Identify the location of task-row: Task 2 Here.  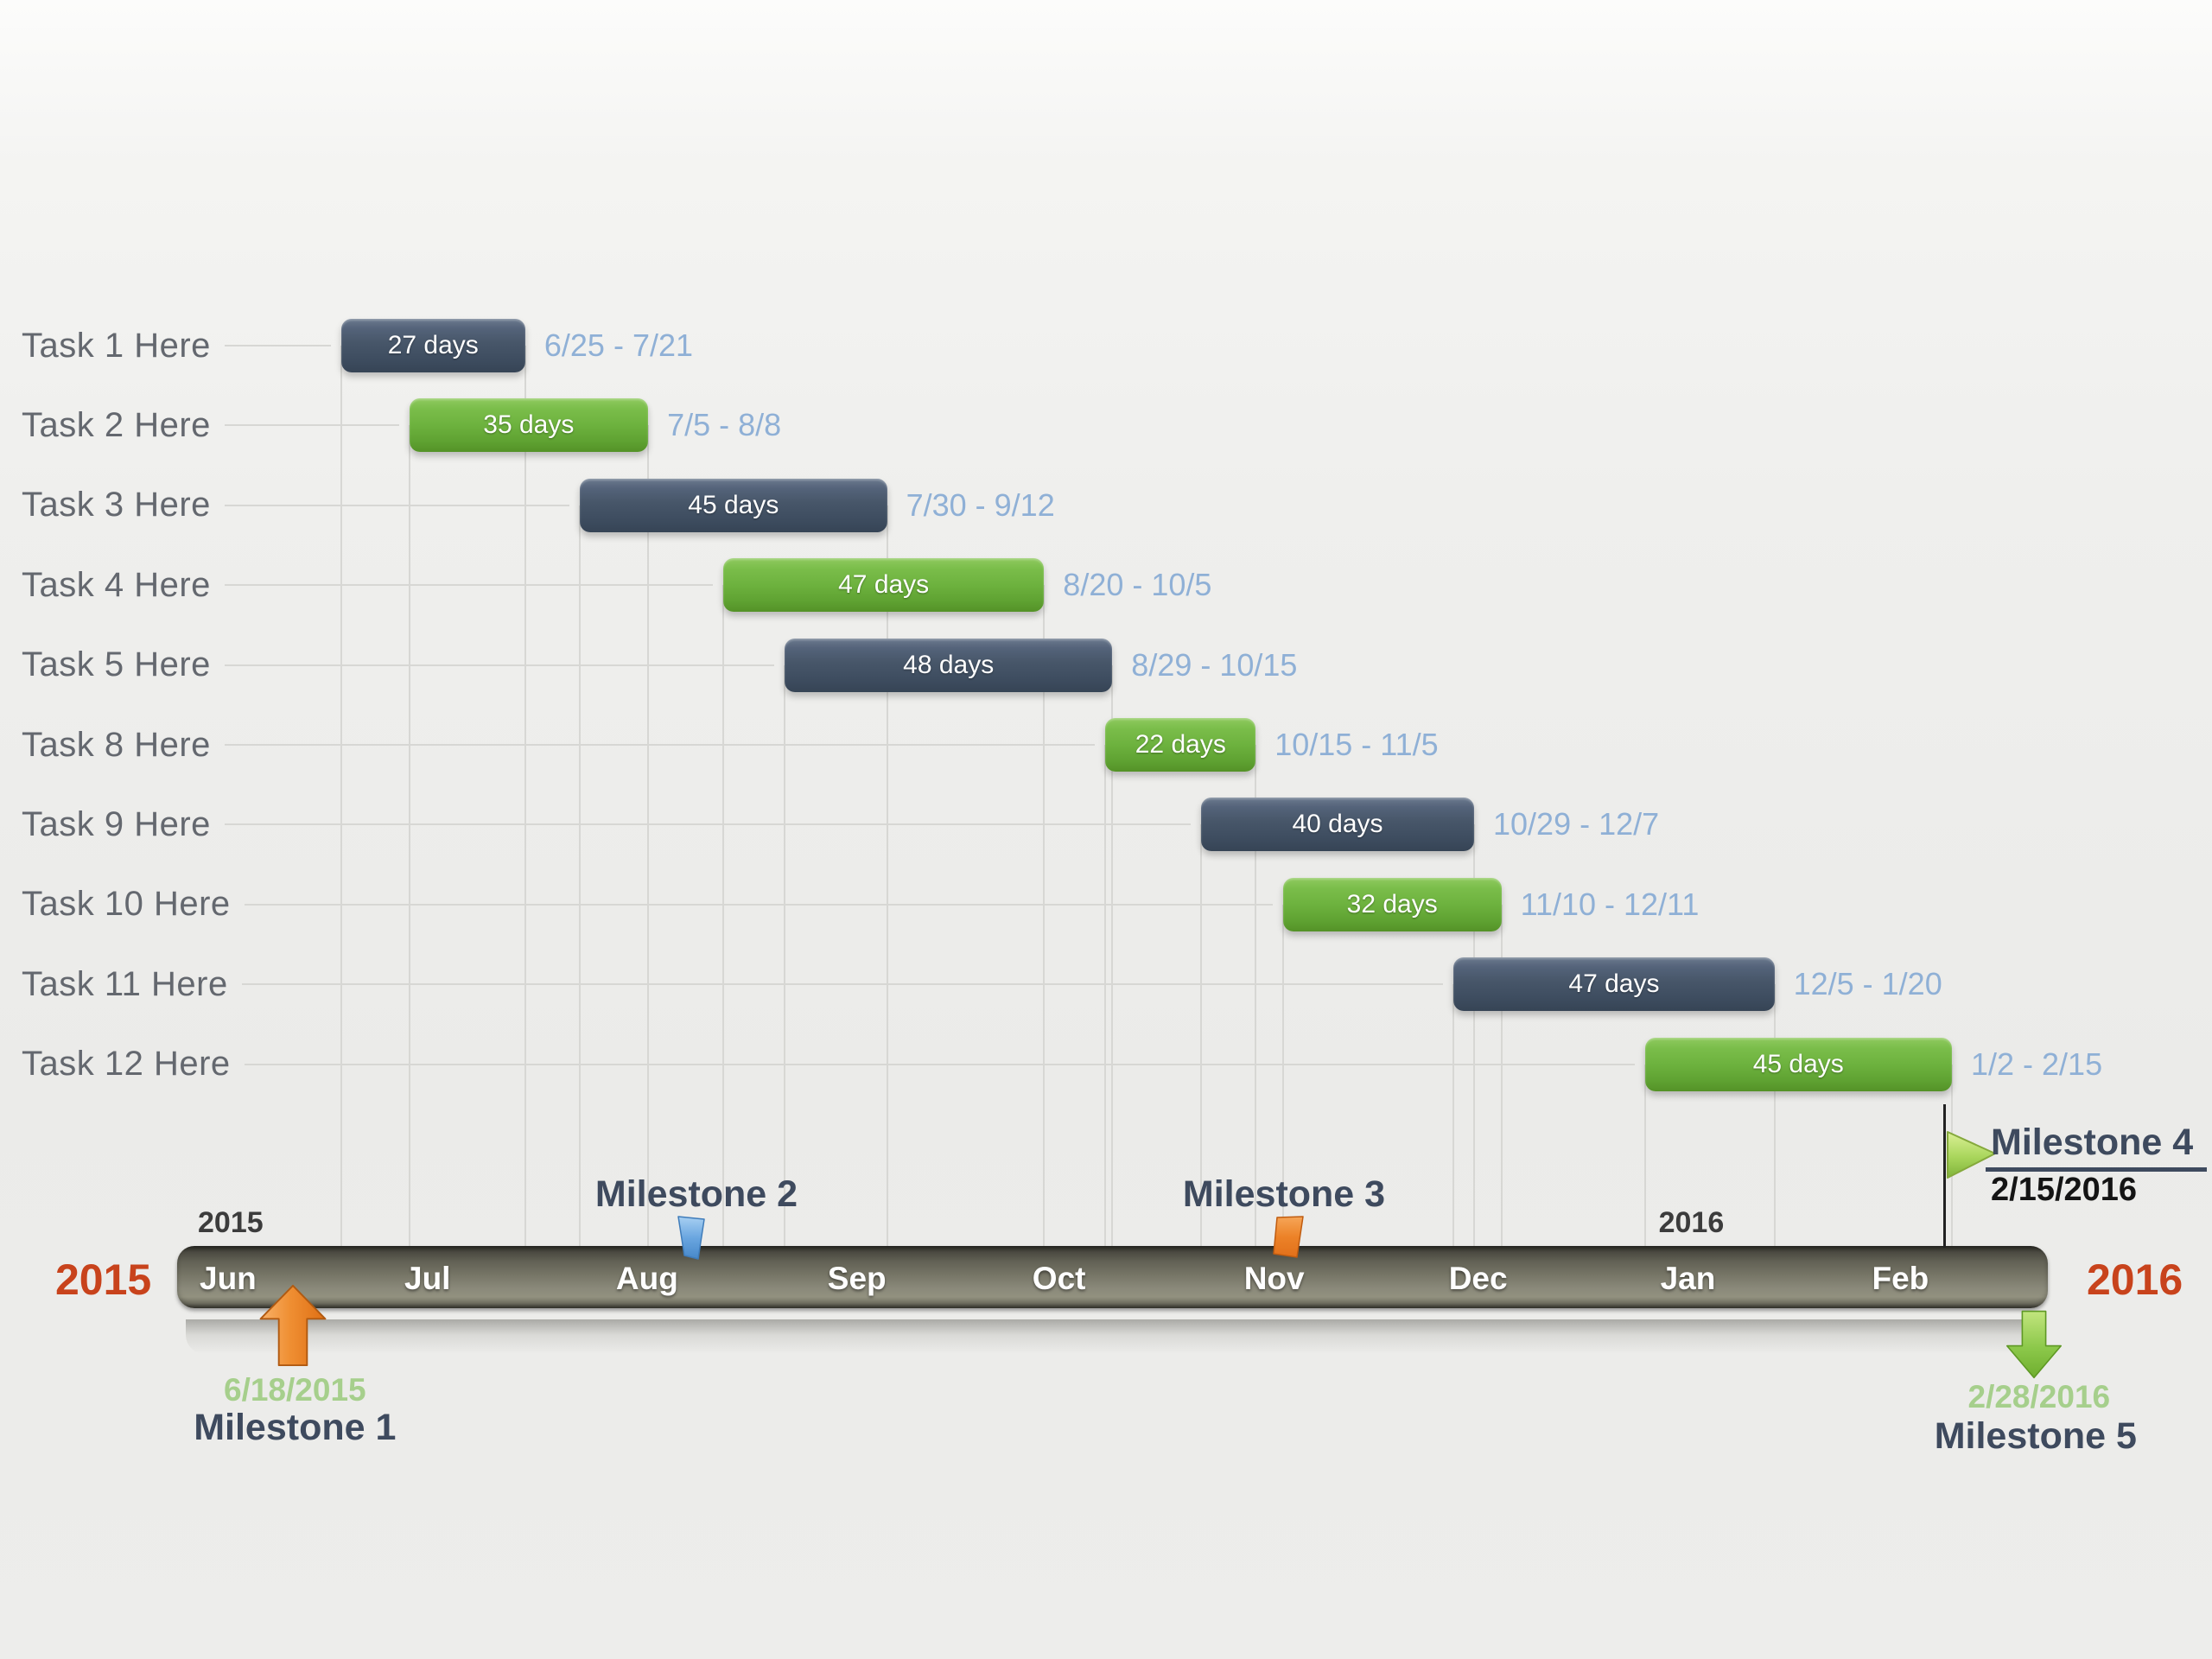
(212, 425).